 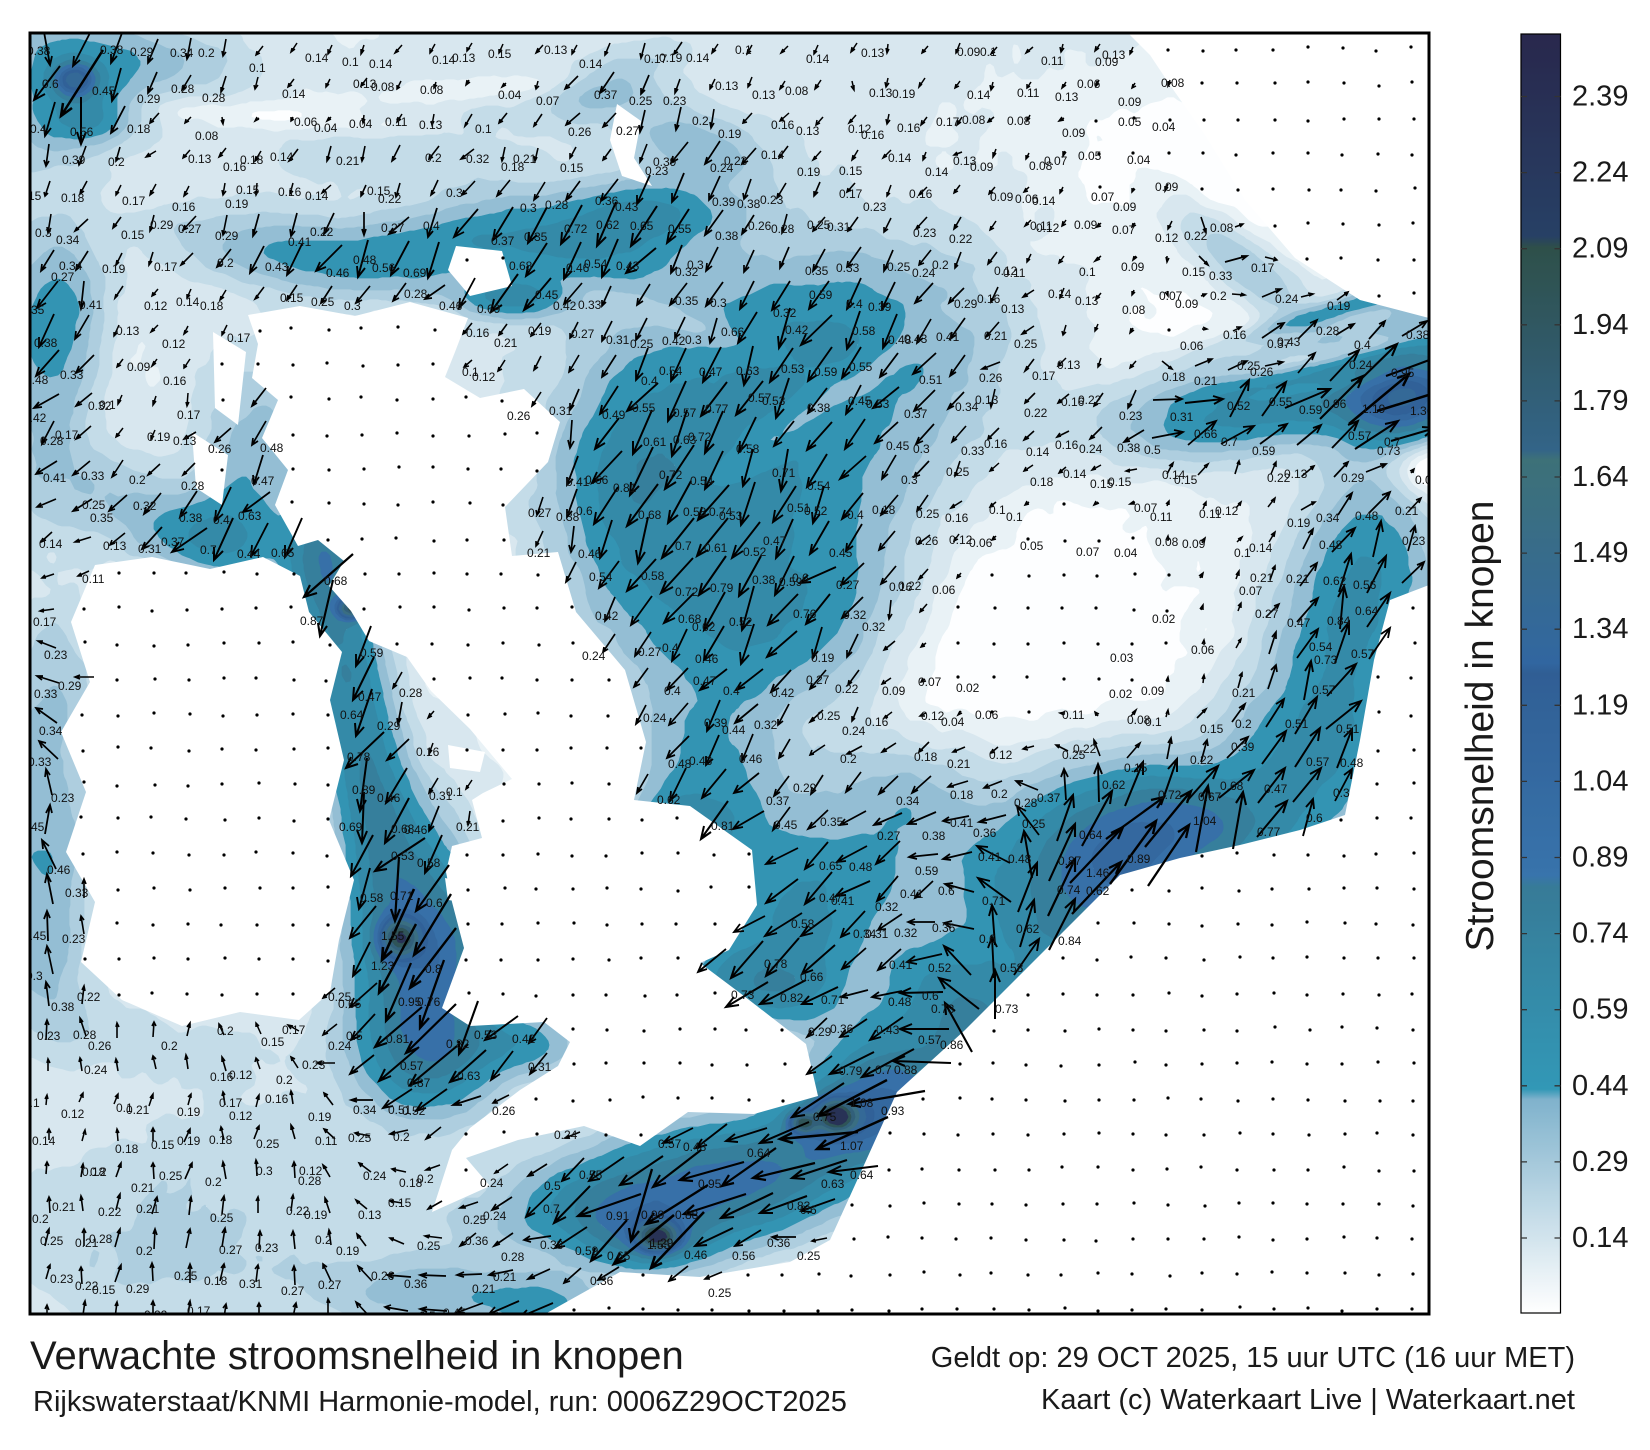 I want to click on svg-text: 0.76, so click(x=429, y=1002).